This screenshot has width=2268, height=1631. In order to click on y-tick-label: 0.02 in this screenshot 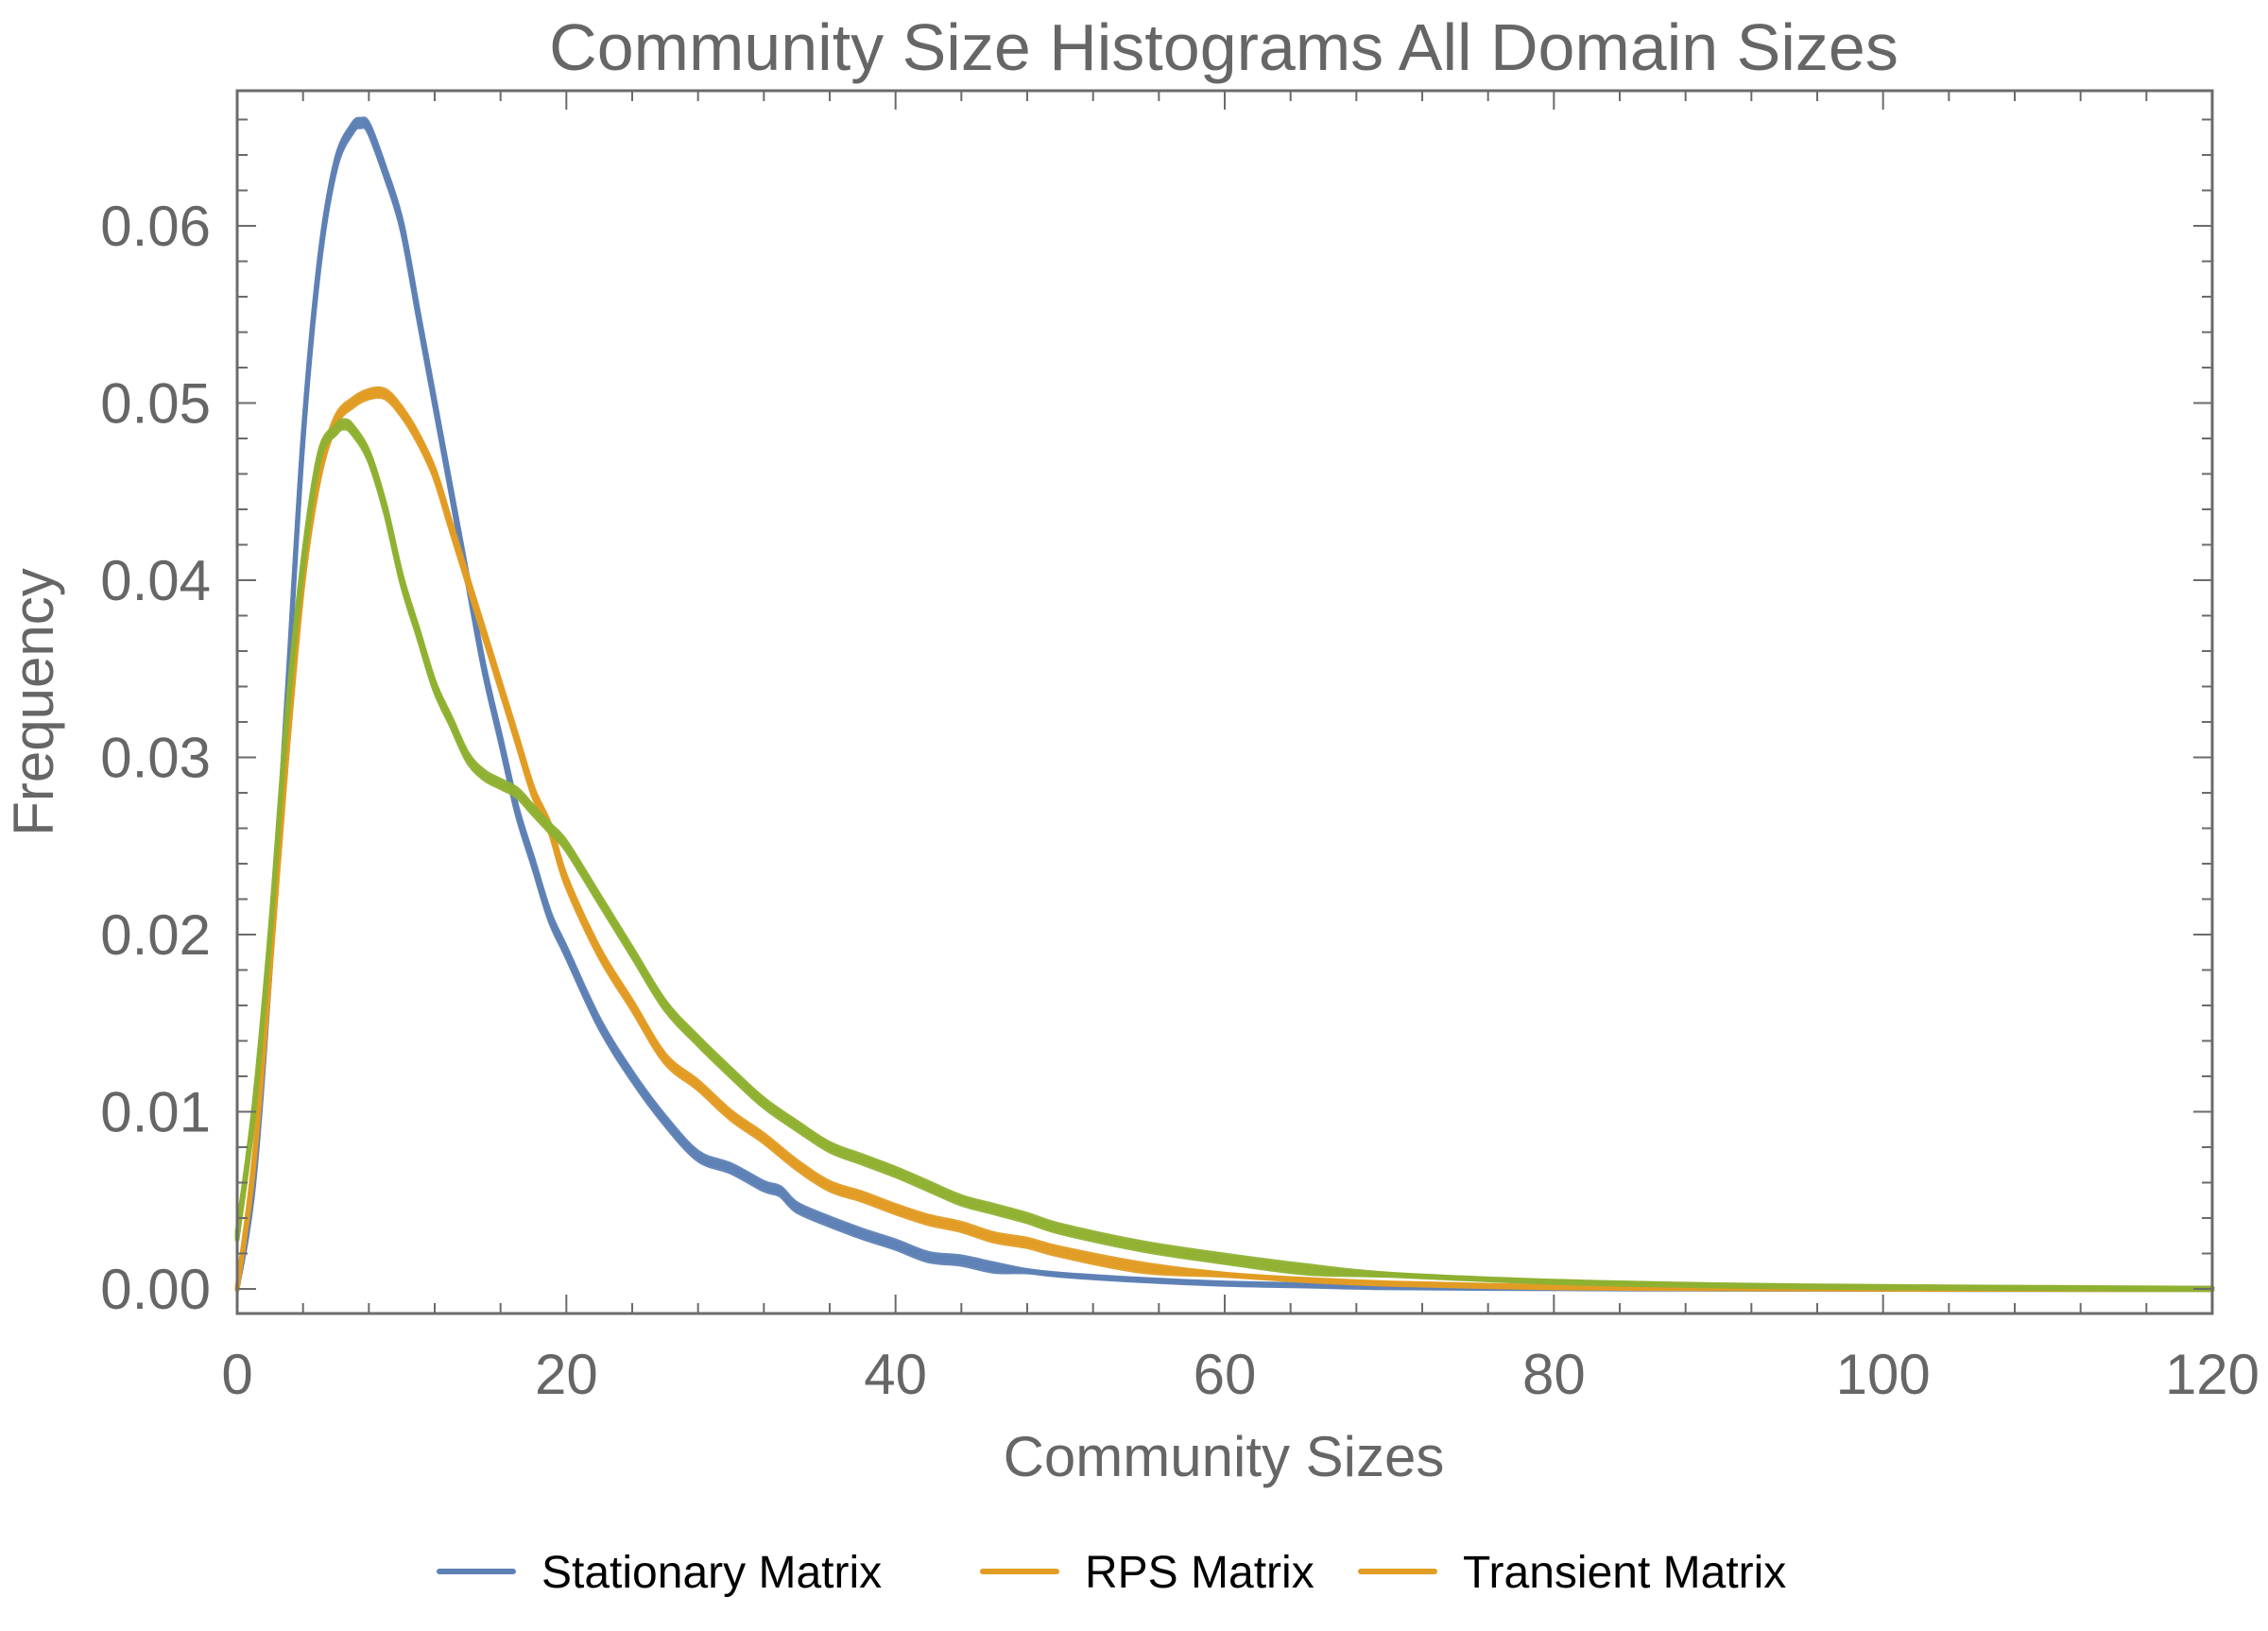, I will do `click(155, 935)`.